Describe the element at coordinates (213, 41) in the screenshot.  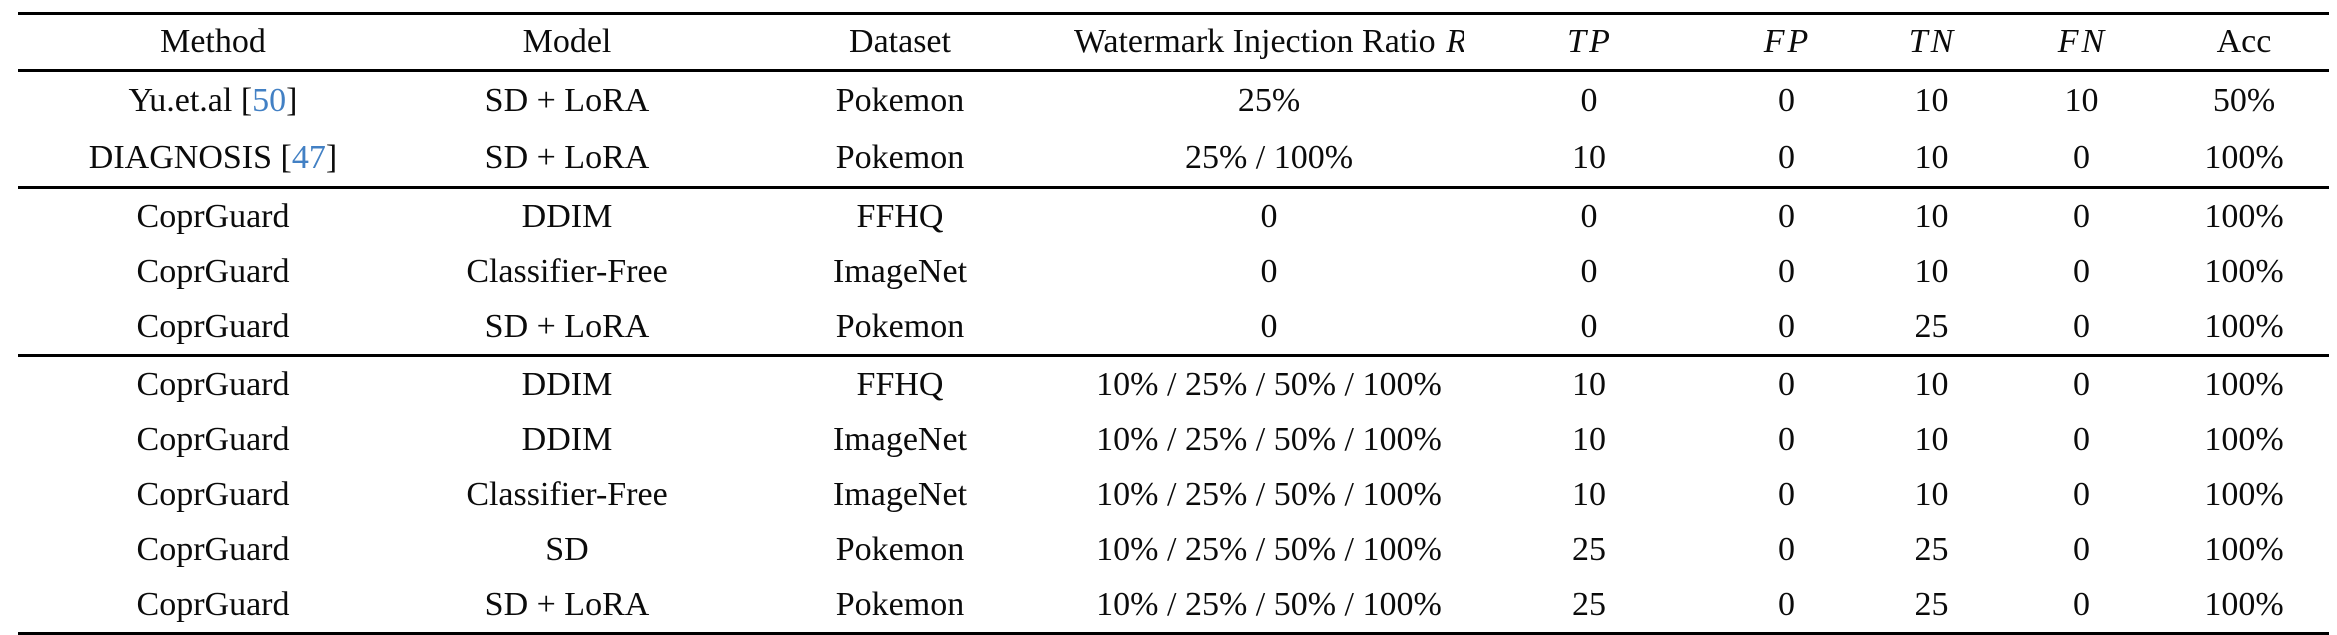
I see `col-header-method: Method` at that location.